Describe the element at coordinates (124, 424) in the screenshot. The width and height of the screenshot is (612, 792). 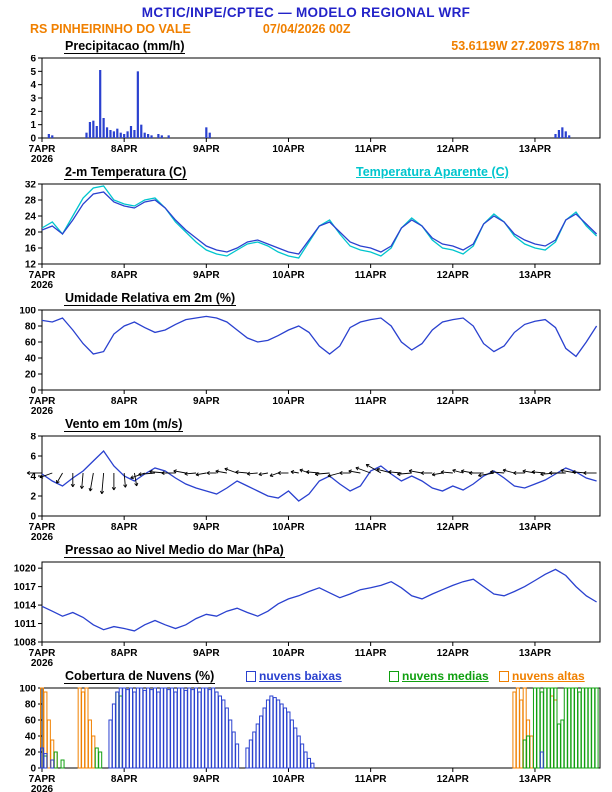
I see `panel-title-wind: Vento em 10m (m/s)` at that location.